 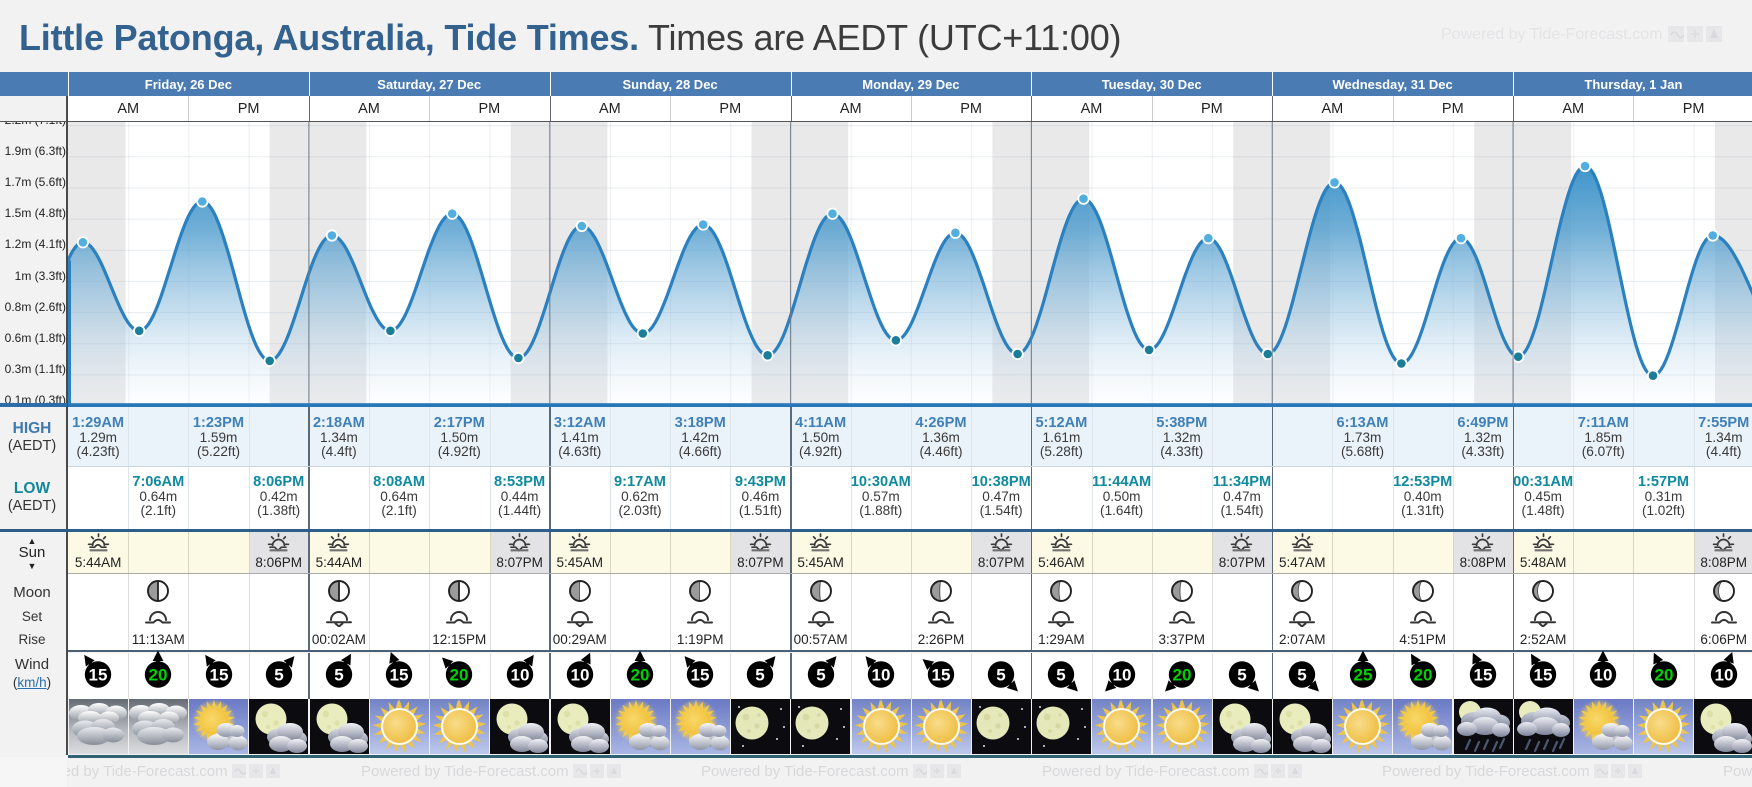 I want to click on svg-text: 25, so click(x=1362, y=675).